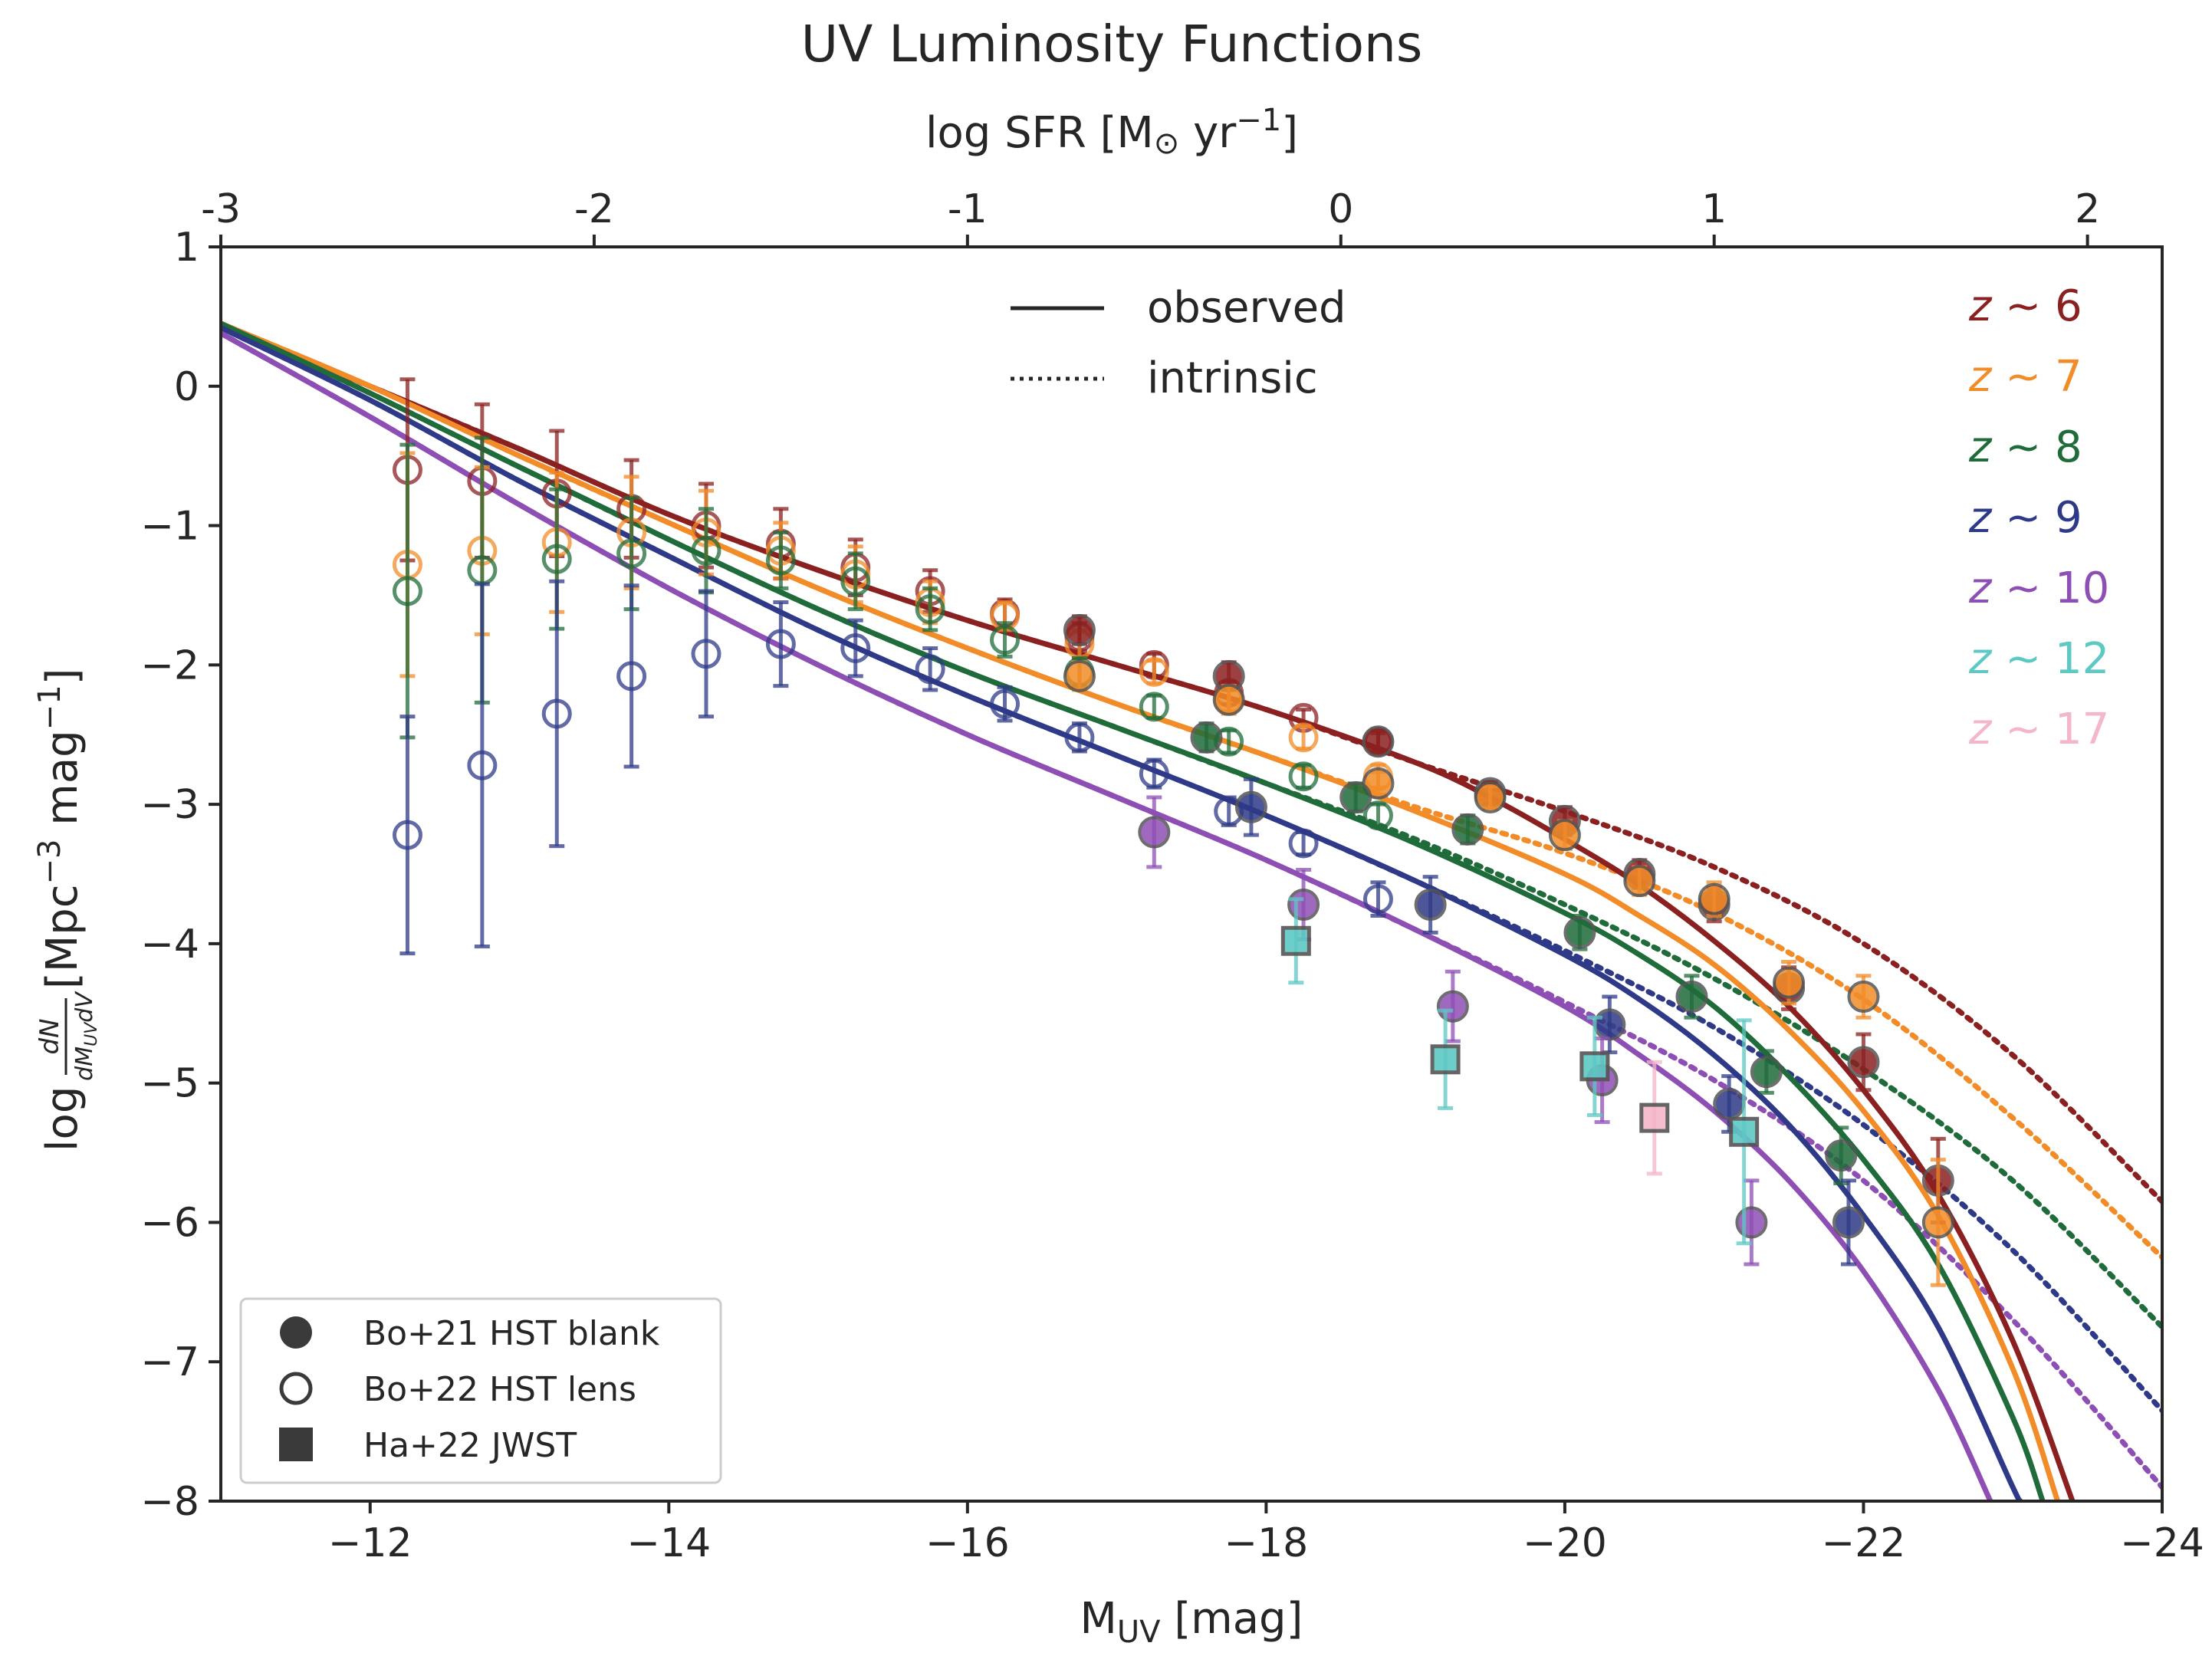  I want to click on x-tick-label: −14, so click(668, 1543).